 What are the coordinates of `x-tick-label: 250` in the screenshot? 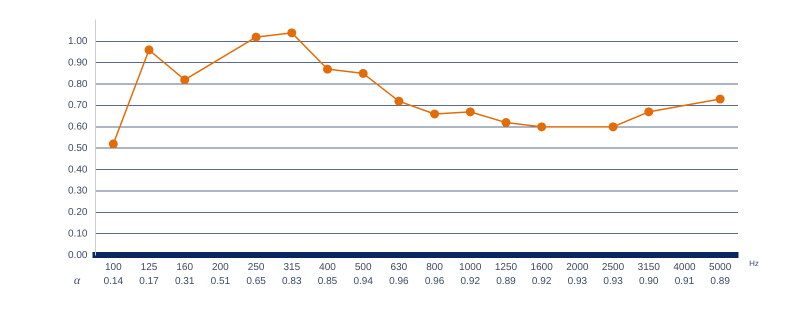 It's located at (256, 267).